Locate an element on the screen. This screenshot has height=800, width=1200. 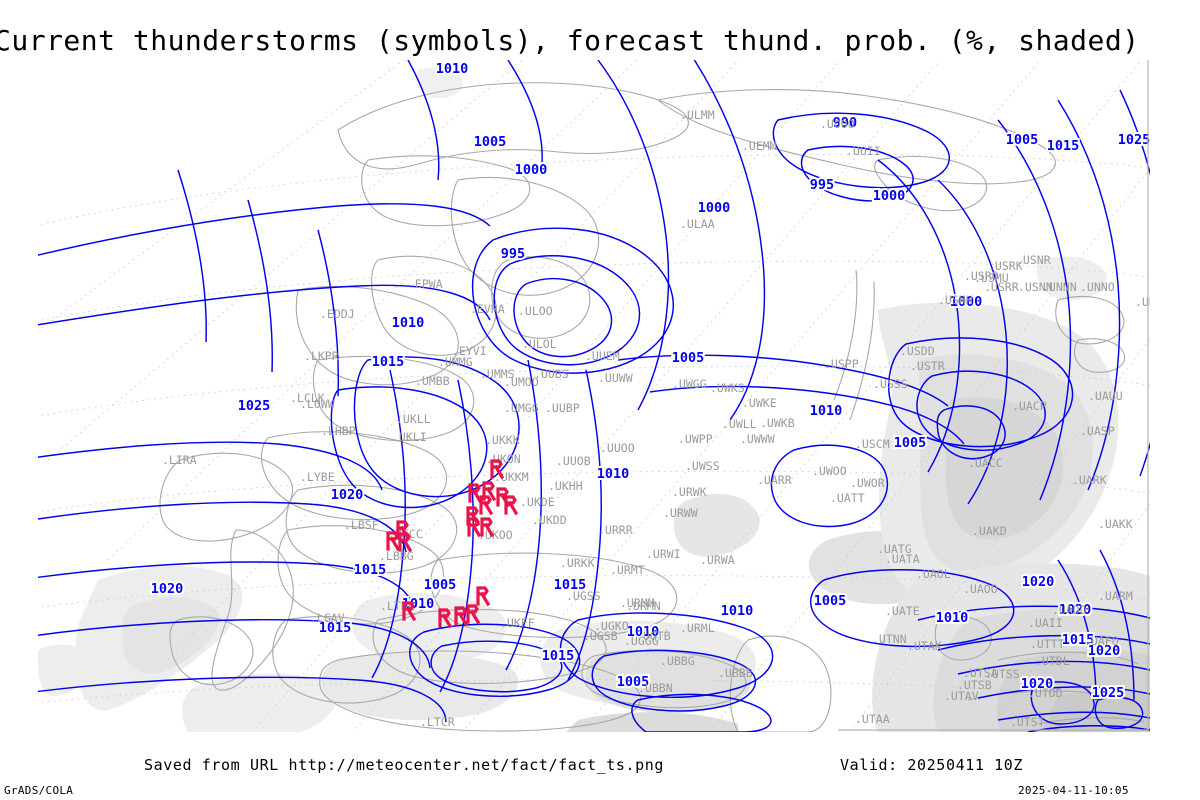
station-id-label: .UBBN is located at coordinates (655, 688).